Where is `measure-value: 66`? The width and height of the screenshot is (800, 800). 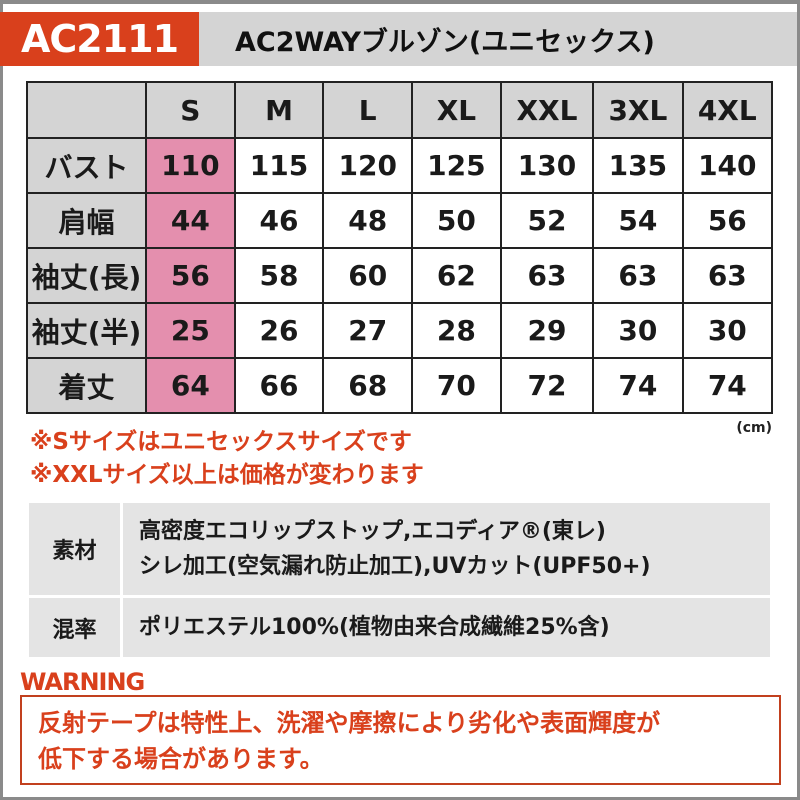
measure-value: 66 is located at coordinates (279, 385).